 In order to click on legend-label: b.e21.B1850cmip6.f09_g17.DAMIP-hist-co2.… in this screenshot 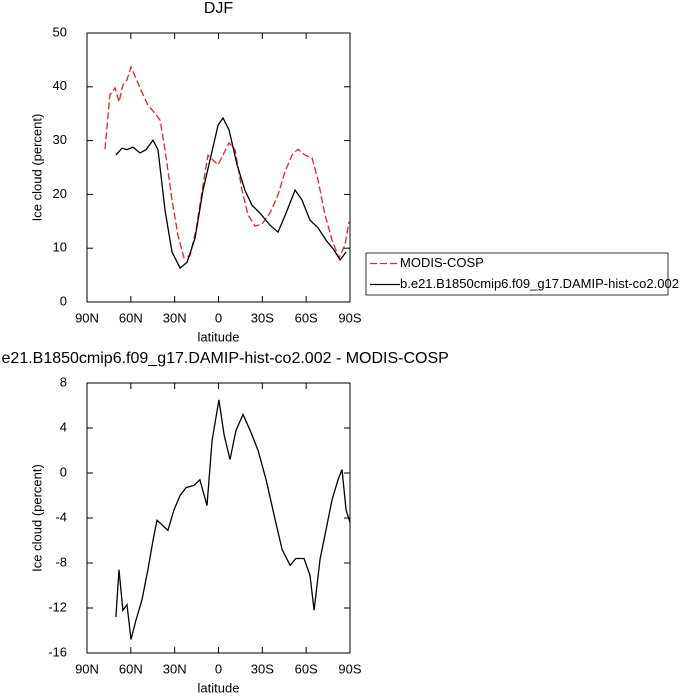, I will do `click(539, 283)`.